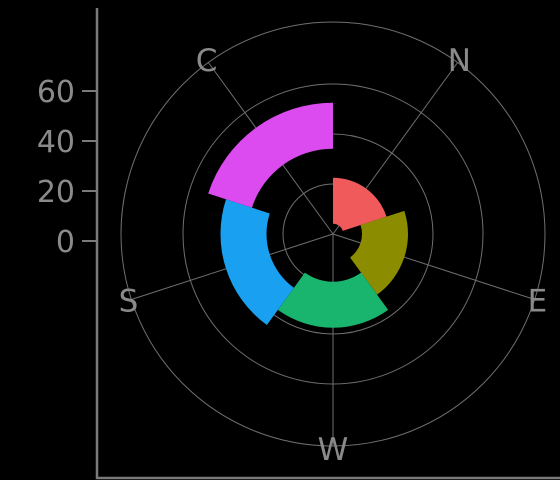 The height and width of the screenshot is (480, 560). I want to click on value-tick-label-20: 20, so click(56, 192).